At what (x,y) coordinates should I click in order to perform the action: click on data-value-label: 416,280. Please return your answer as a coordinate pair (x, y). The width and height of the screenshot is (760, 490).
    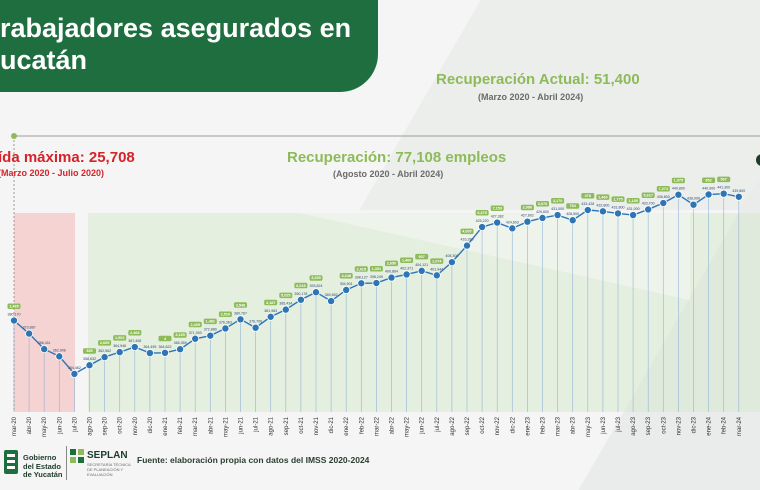
    Looking at the image, I should click on (467, 240).